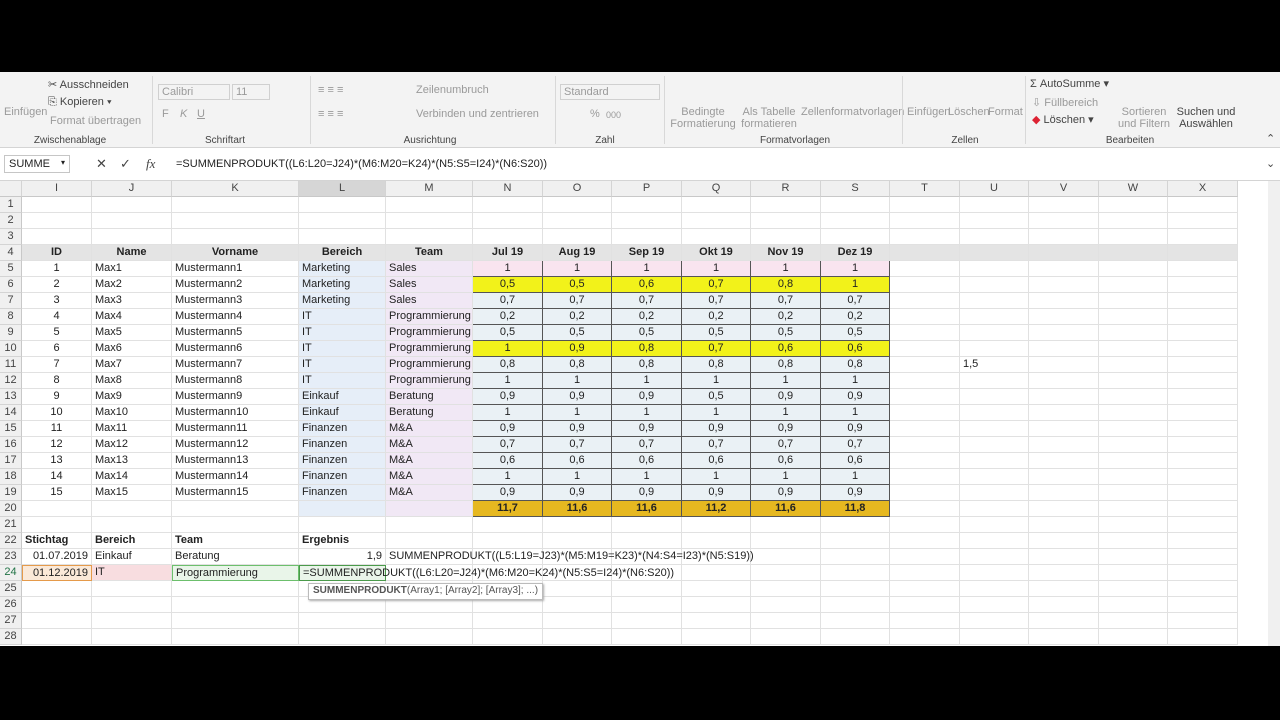 This screenshot has width=1280, height=720. I want to click on cell-U23, so click(994, 557).